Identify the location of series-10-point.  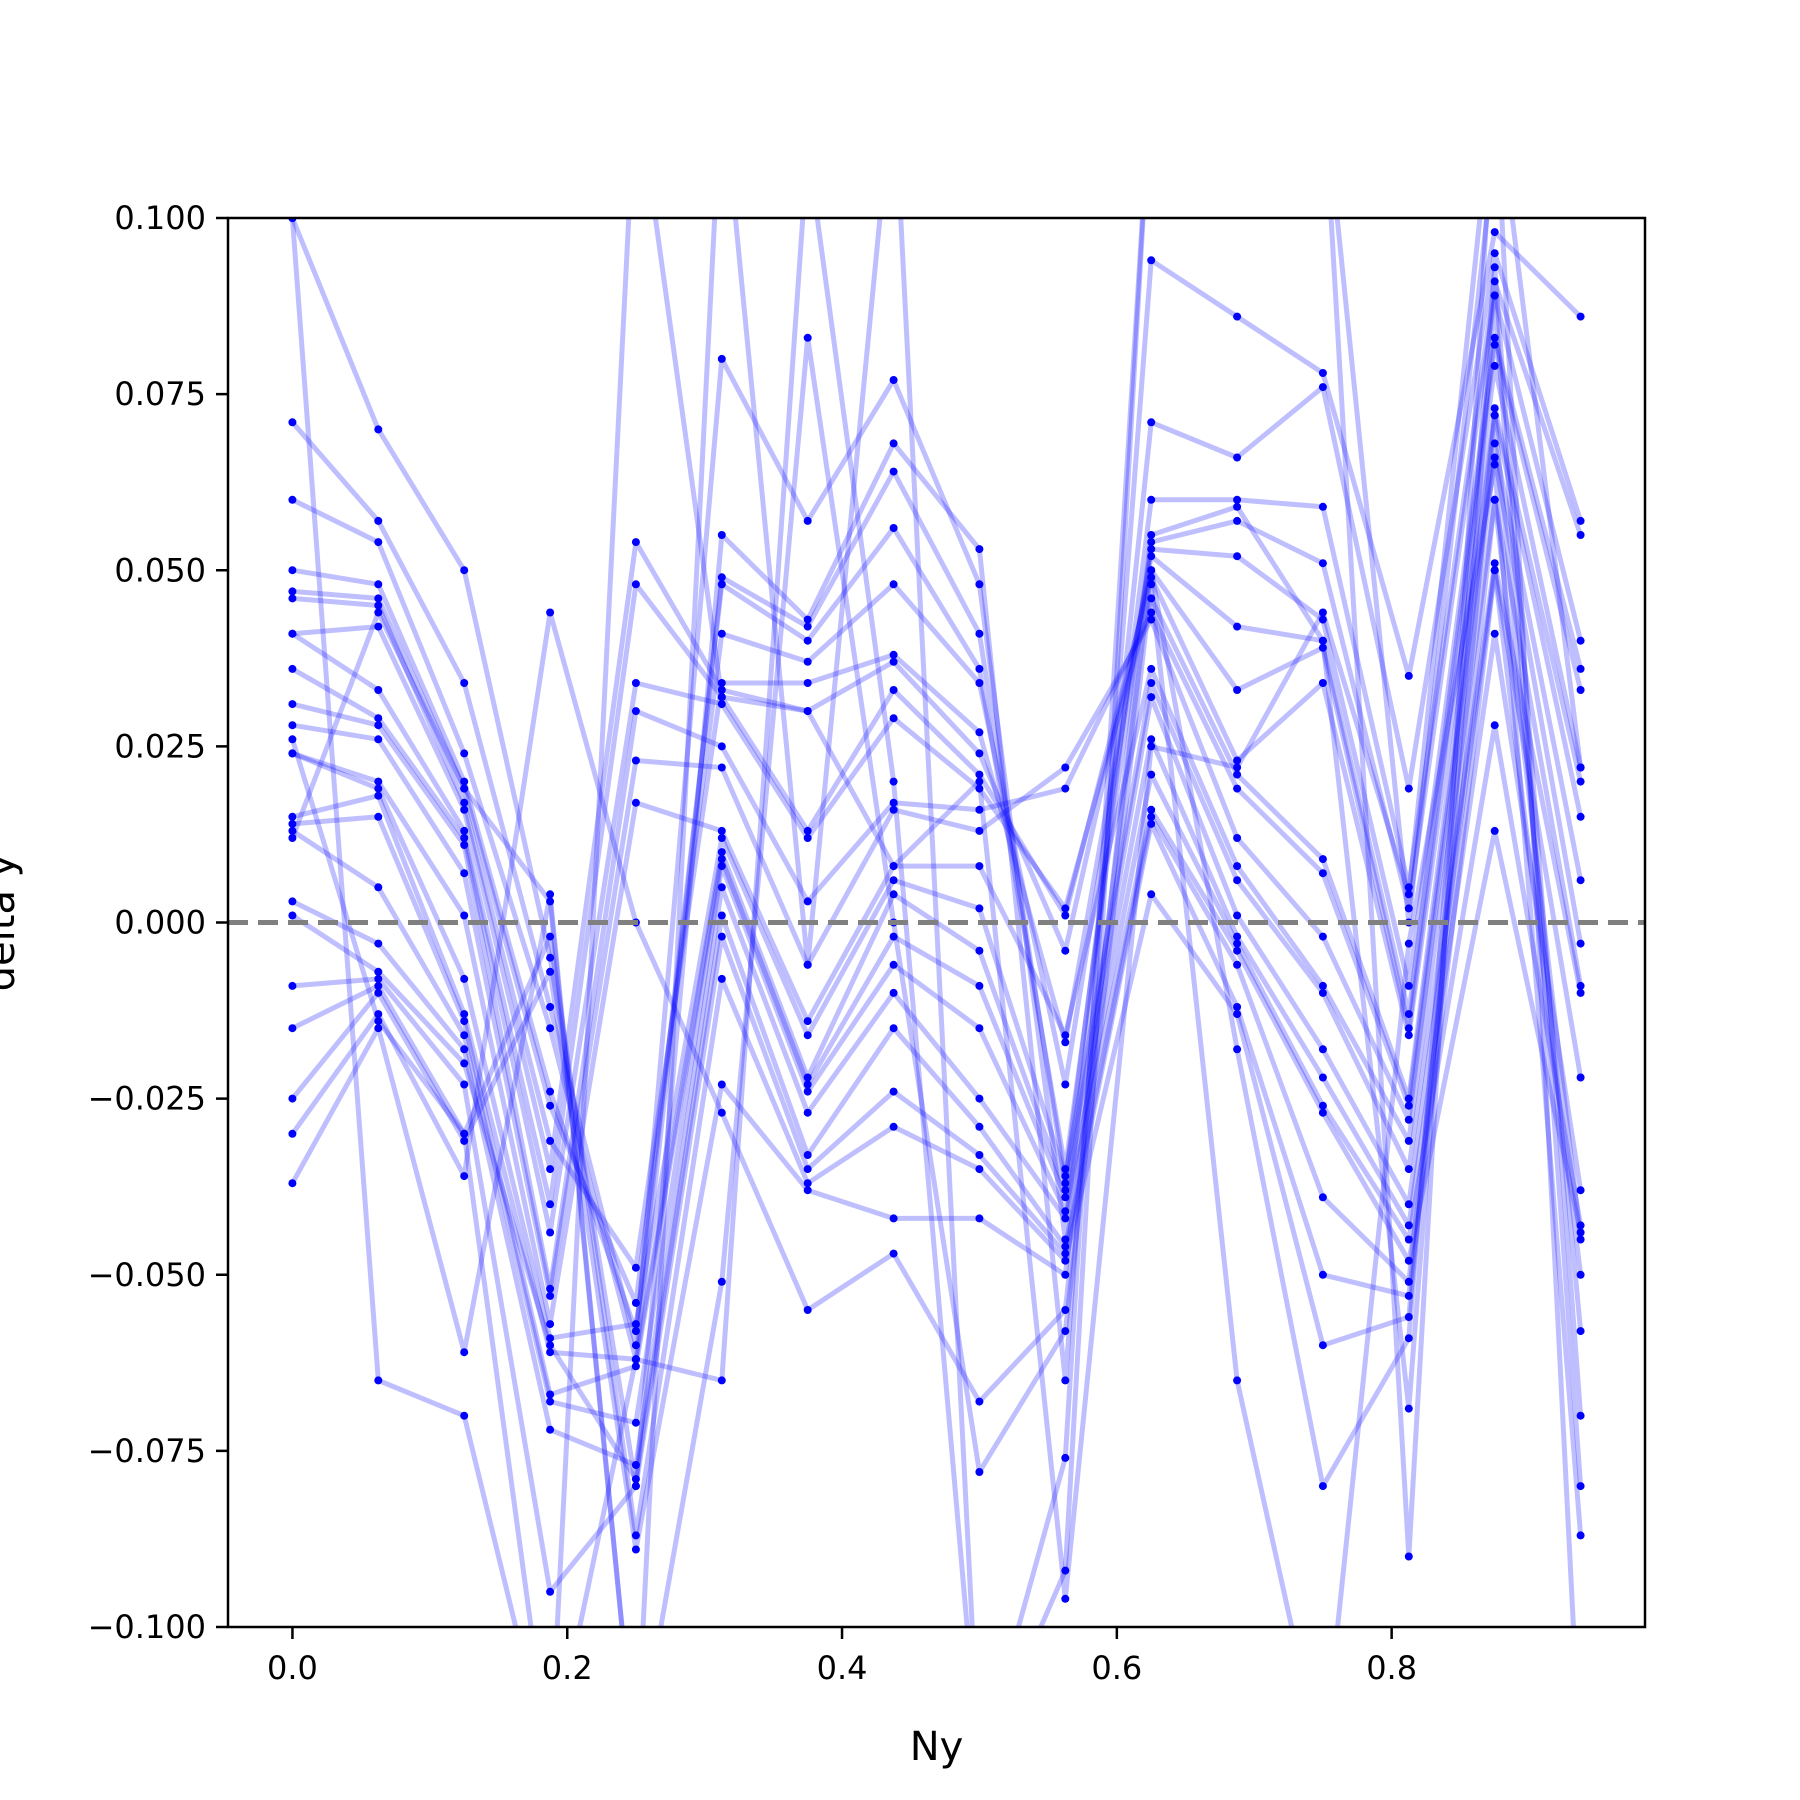
(1580, 880).